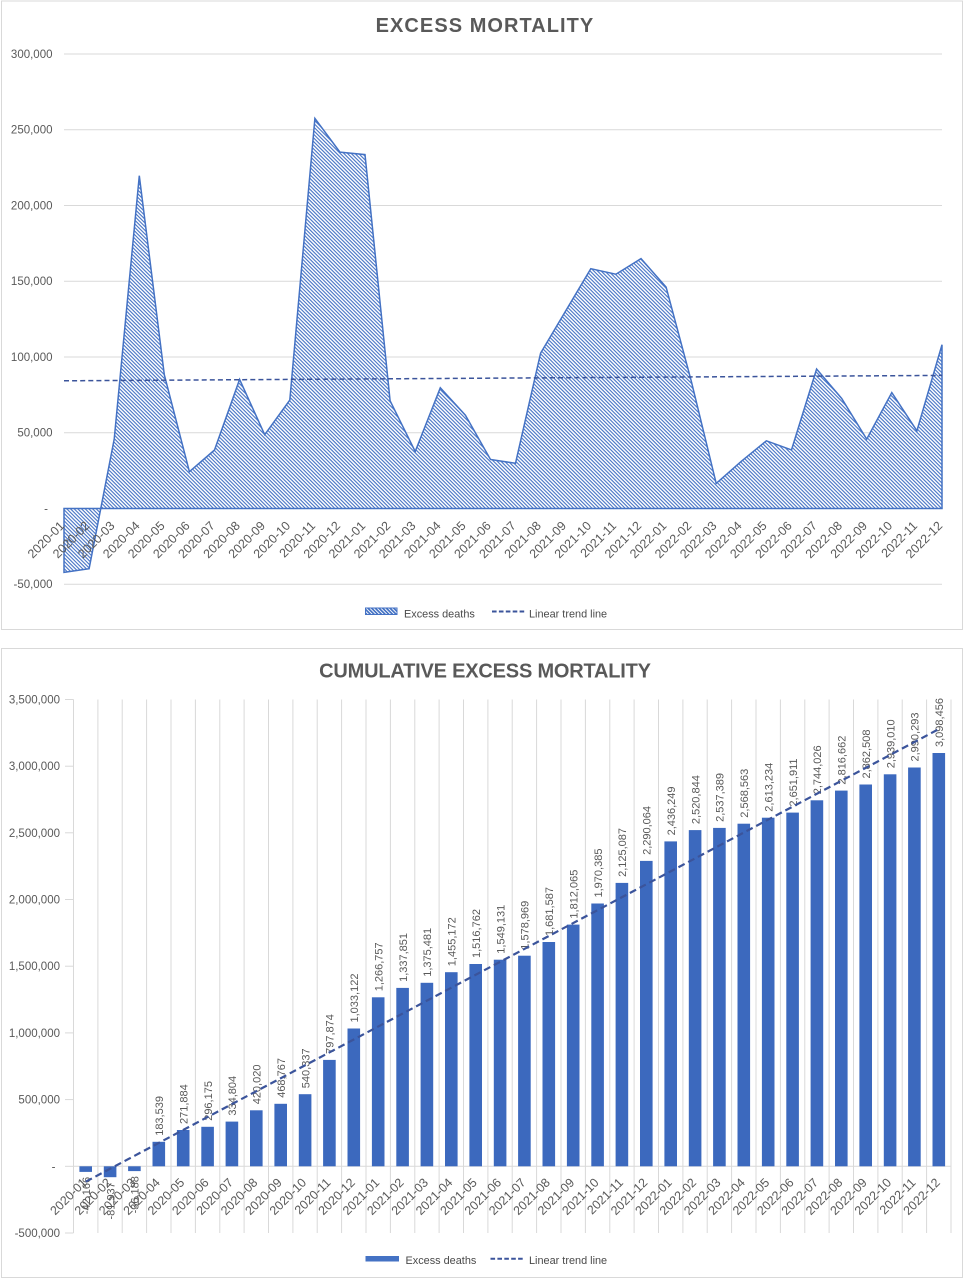  What do you see at coordinates (32, 55) in the screenshot?
I see `svg-text: 300,000` at bounding box center [32, 55].